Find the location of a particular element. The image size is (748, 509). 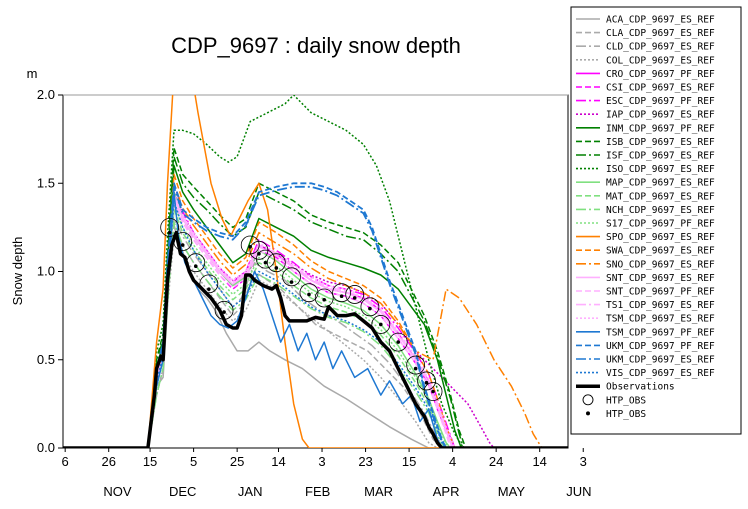

x-tick-label: 24 is located at coordinates (496, 461).